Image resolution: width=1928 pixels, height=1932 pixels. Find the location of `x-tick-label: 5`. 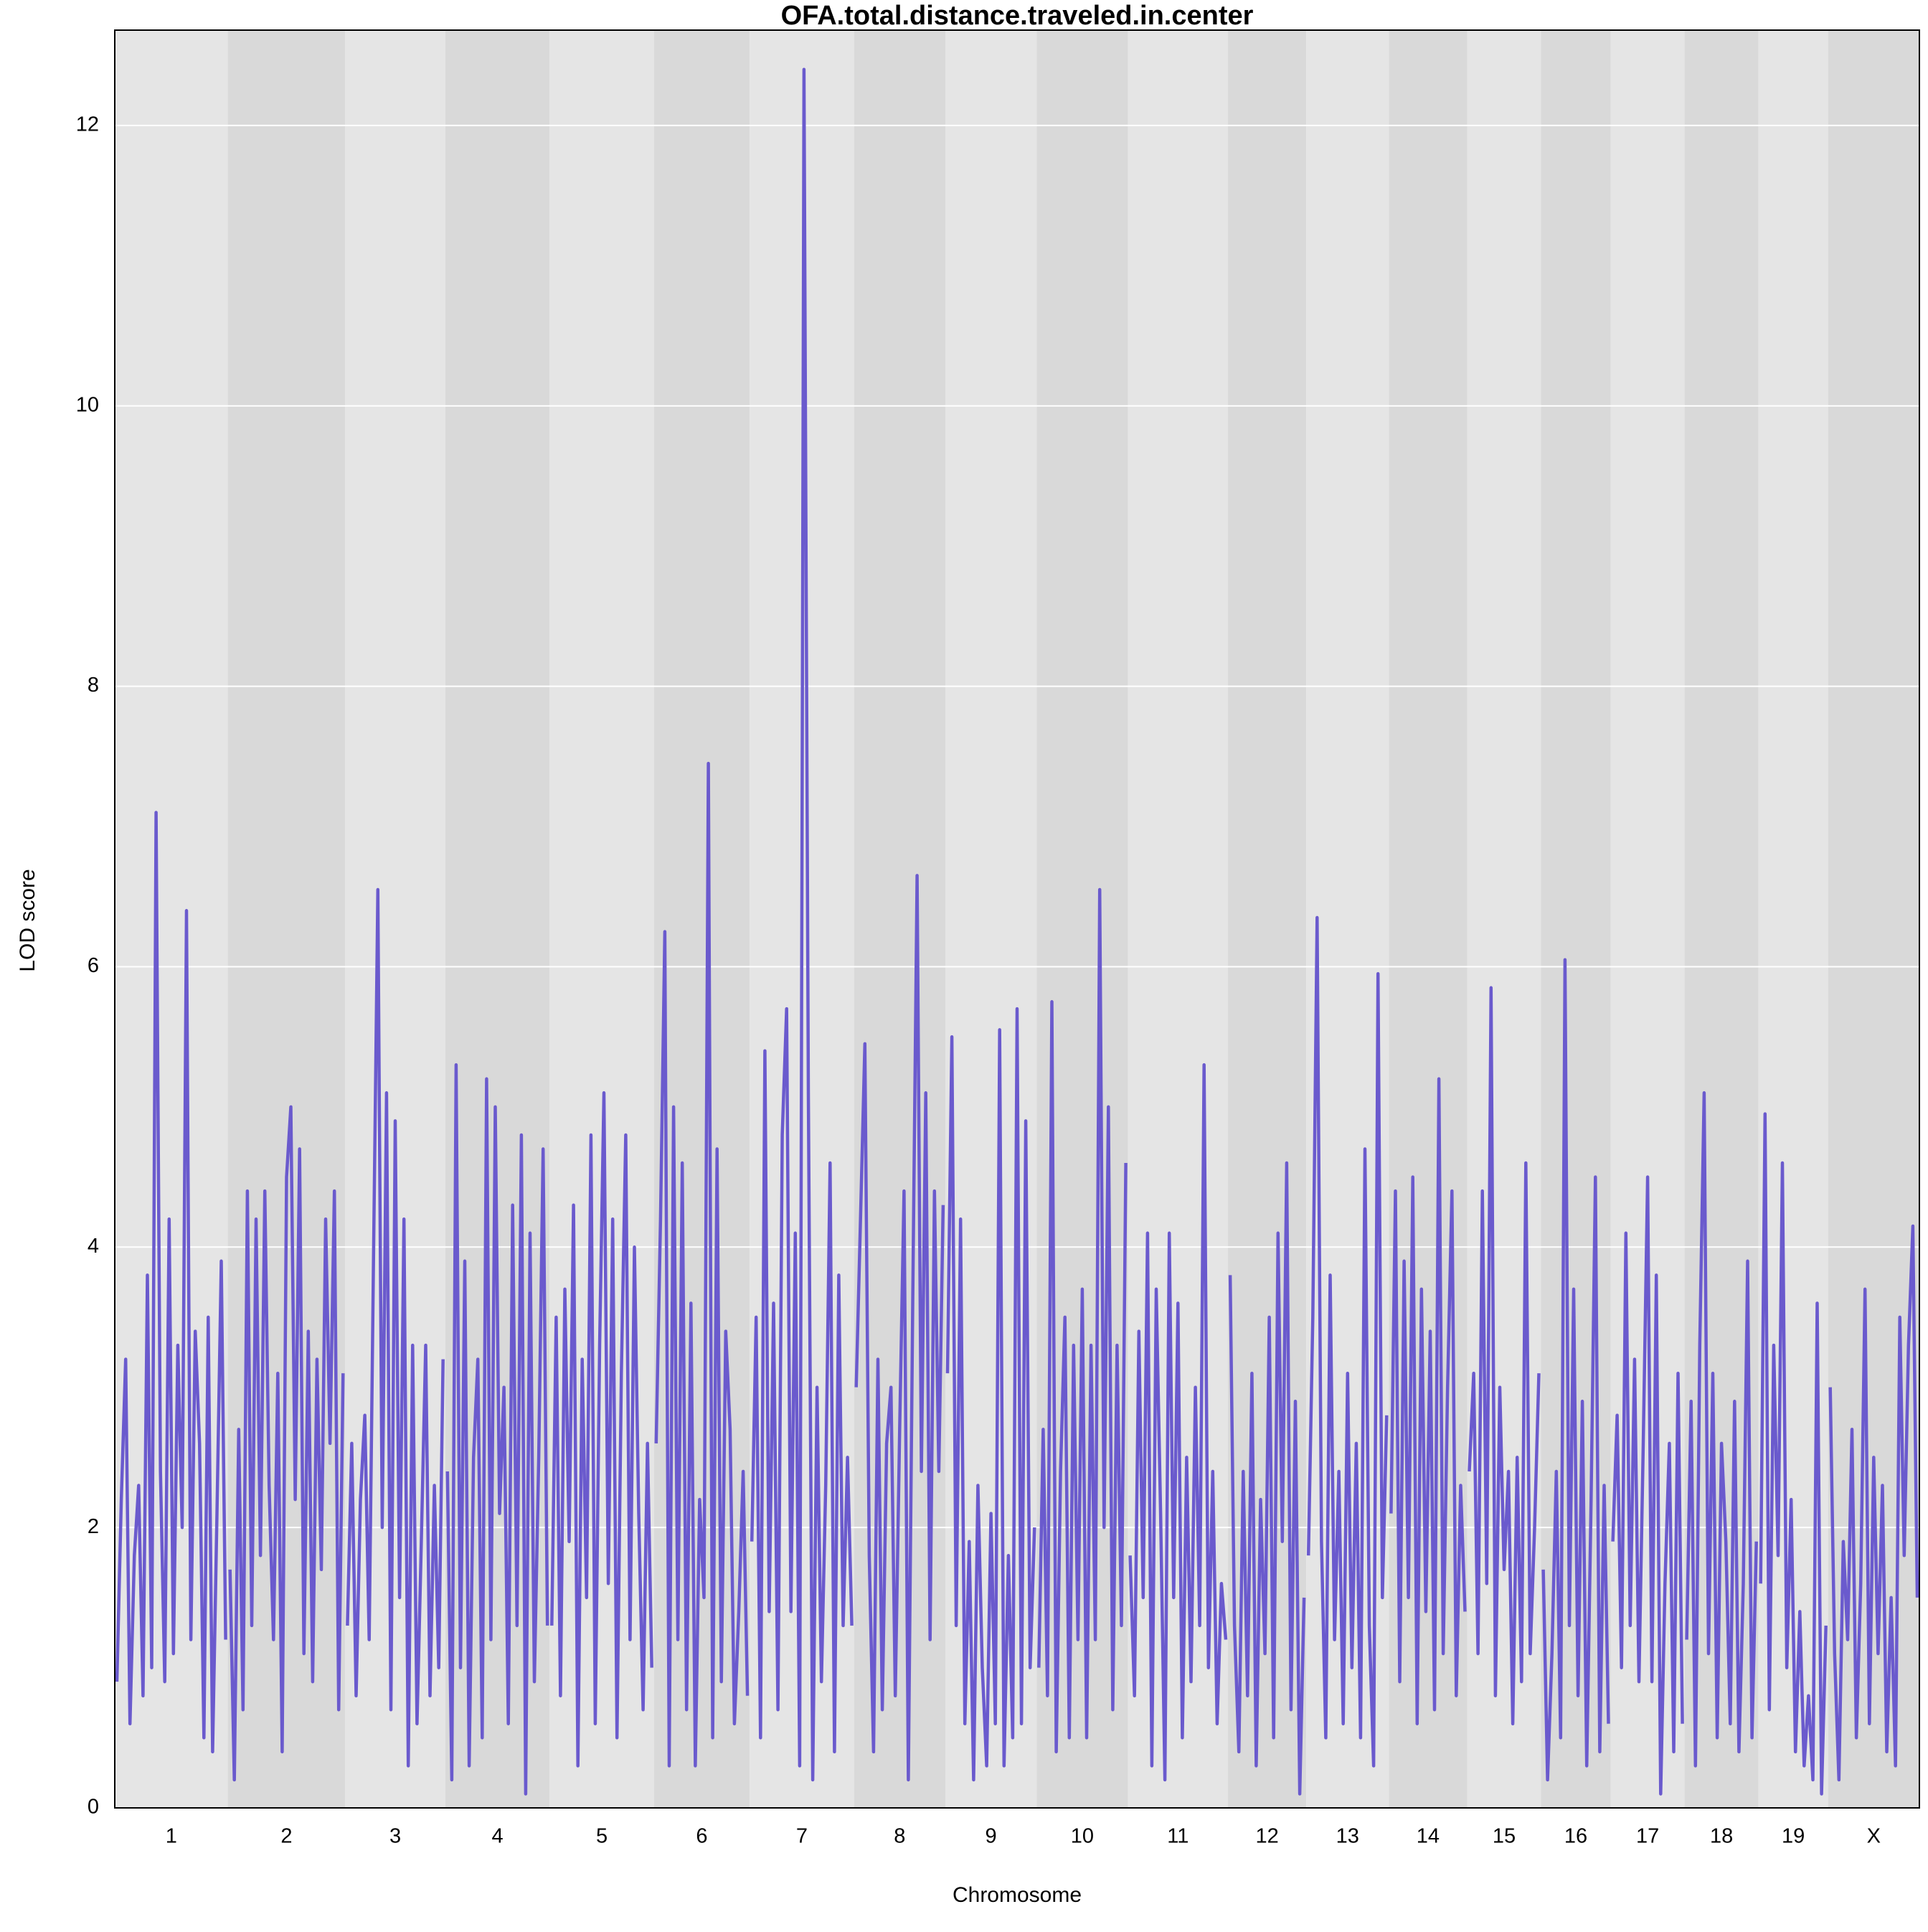

x-tick-label: 5 is located at coordinates (602, 1836).